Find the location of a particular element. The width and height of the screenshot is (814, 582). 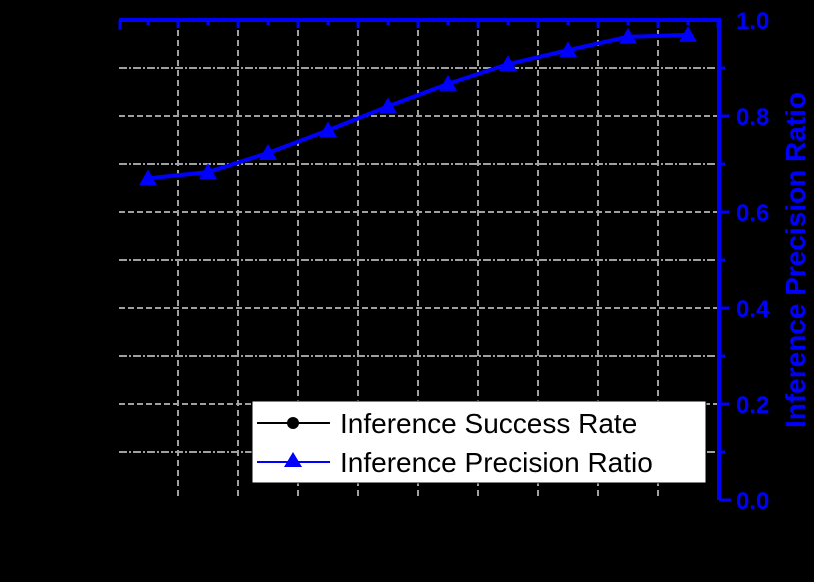

legend-label-success: Inference Success Rate is located at coordinates (488, 423).